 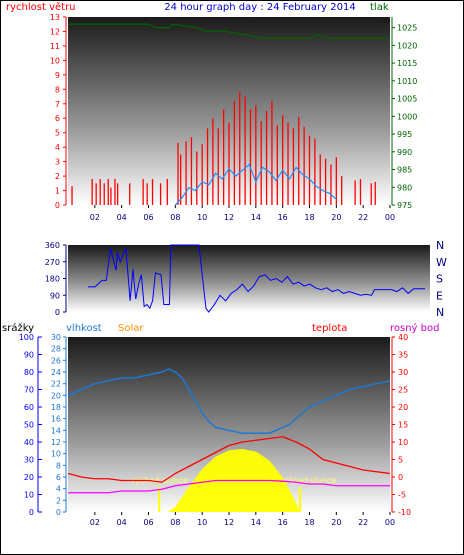 What do you see at coordinates (403, 390) in the screenshot?
I see `temperature-tick-label: 25` at bounding box center [403, 390].